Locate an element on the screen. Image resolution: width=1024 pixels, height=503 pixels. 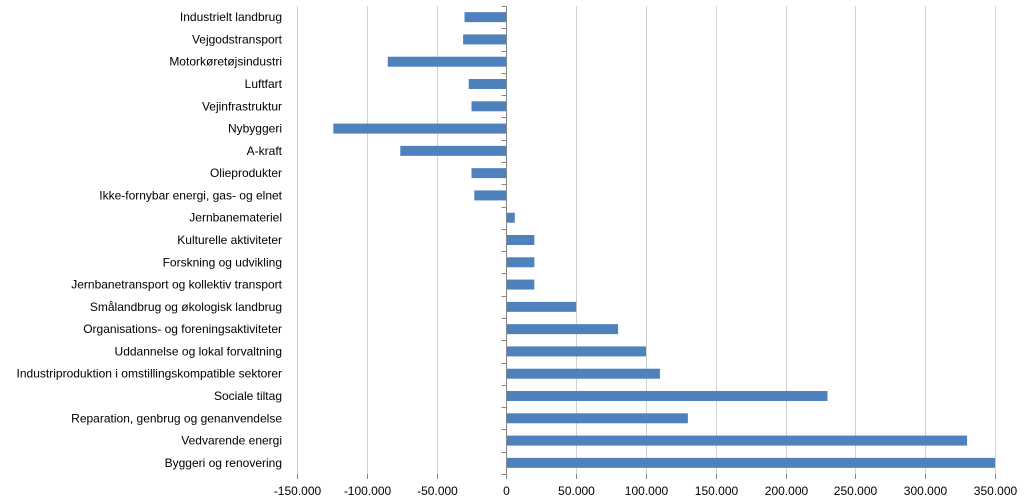
x-tick-label: 100.000 is located at coordinates (647, 491).